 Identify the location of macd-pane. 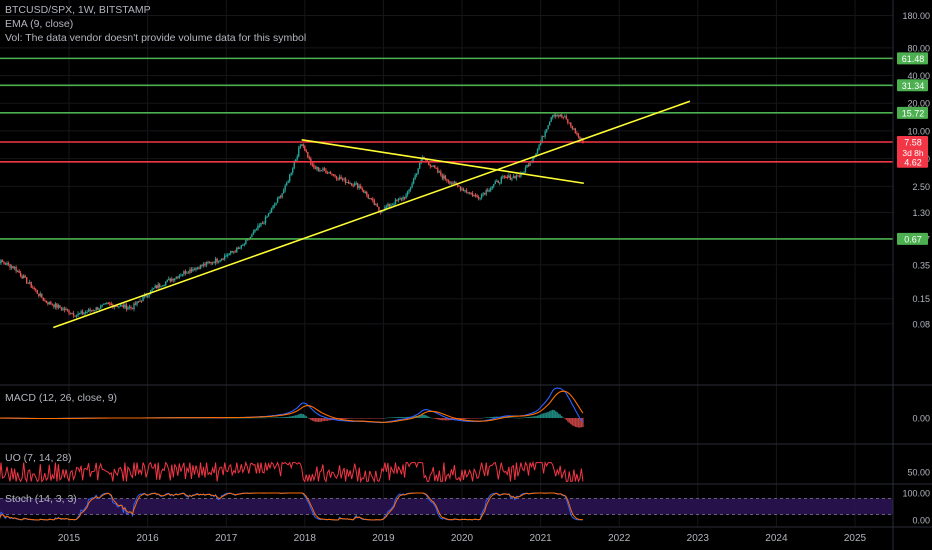
(292, 407).